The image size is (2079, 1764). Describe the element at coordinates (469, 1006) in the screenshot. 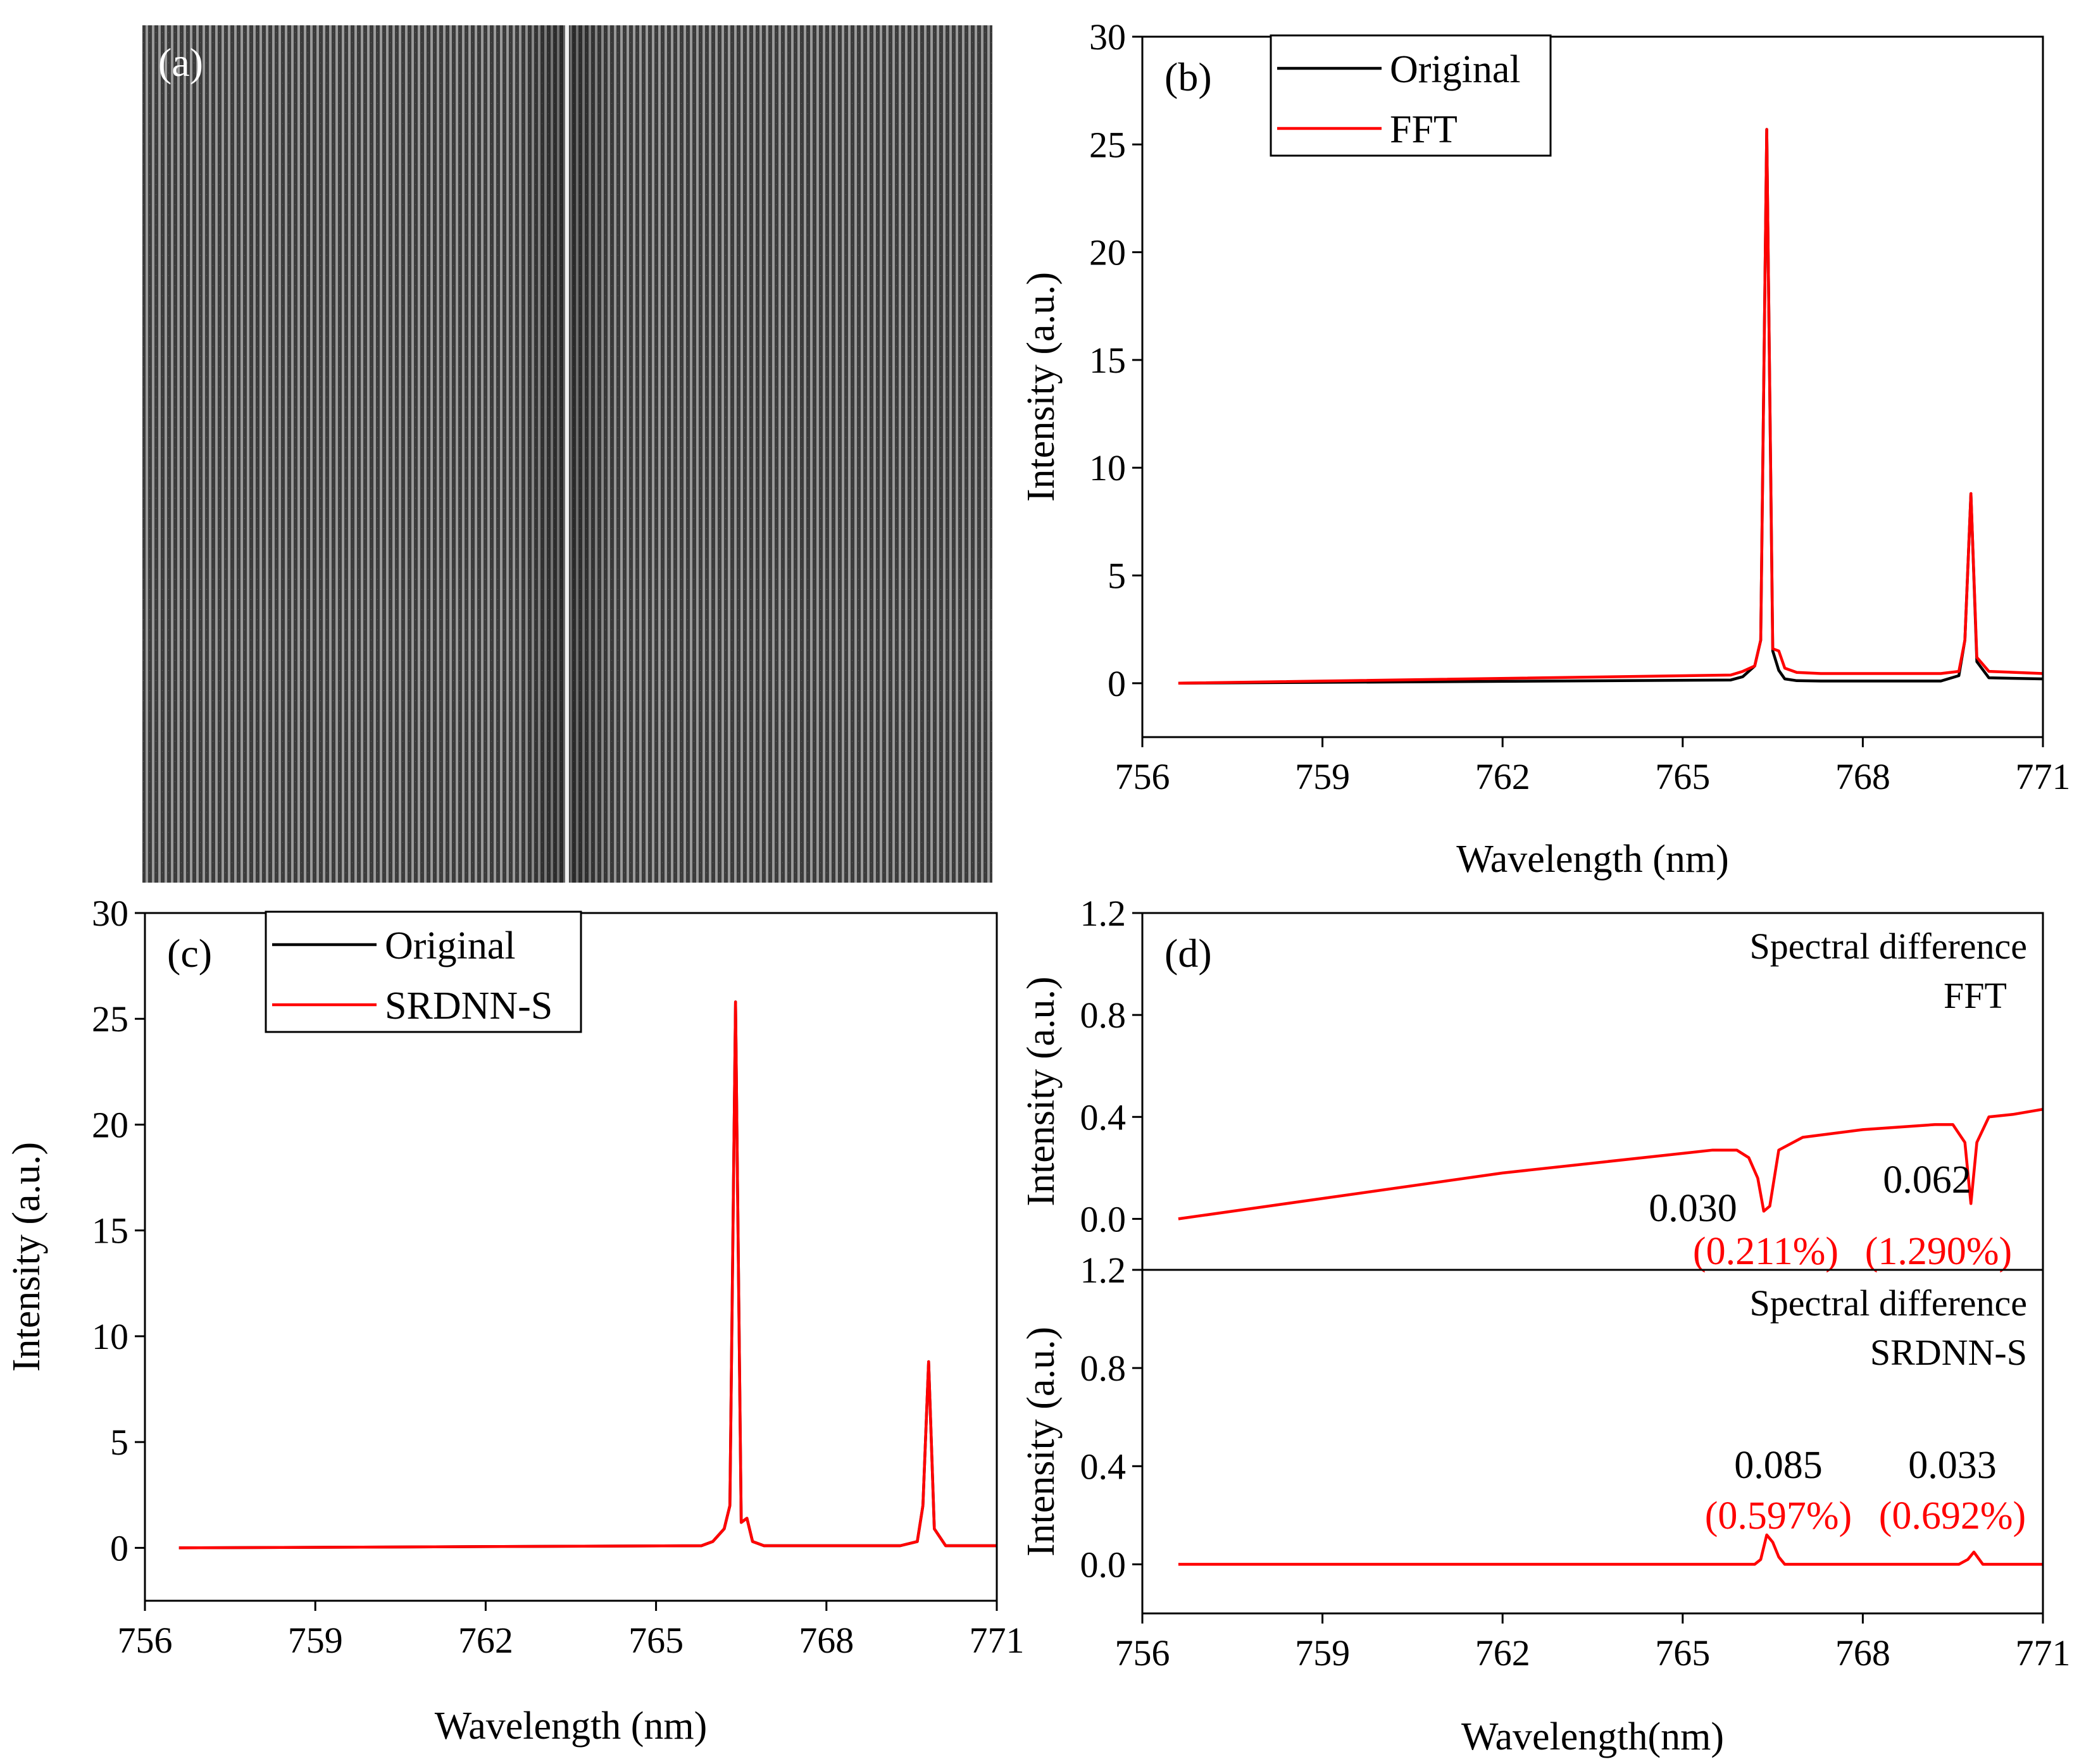

I see `legend-label: SRDNN-S` at that location.